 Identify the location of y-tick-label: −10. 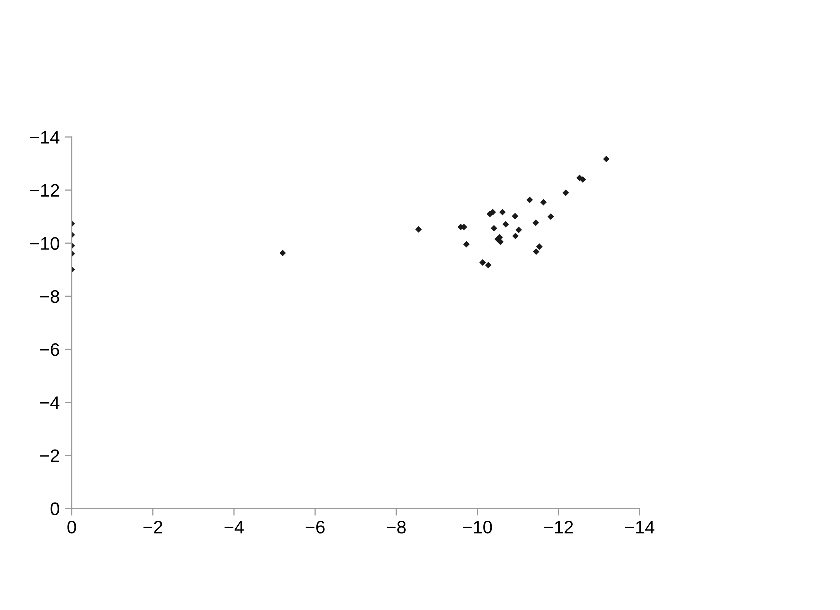
(45, 243).